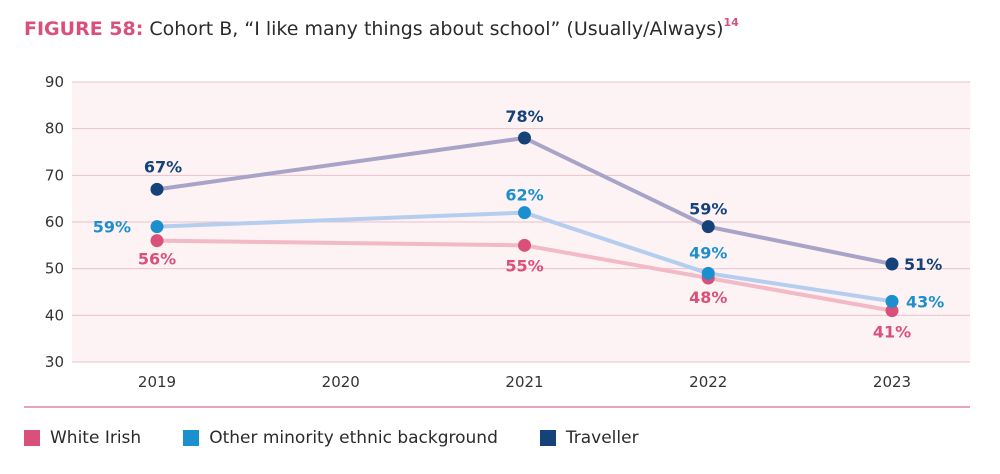 The height and width of the screenshot is (474, 1000). I want to click on data-label-traveller-2022: 59%, so click(708, 209).